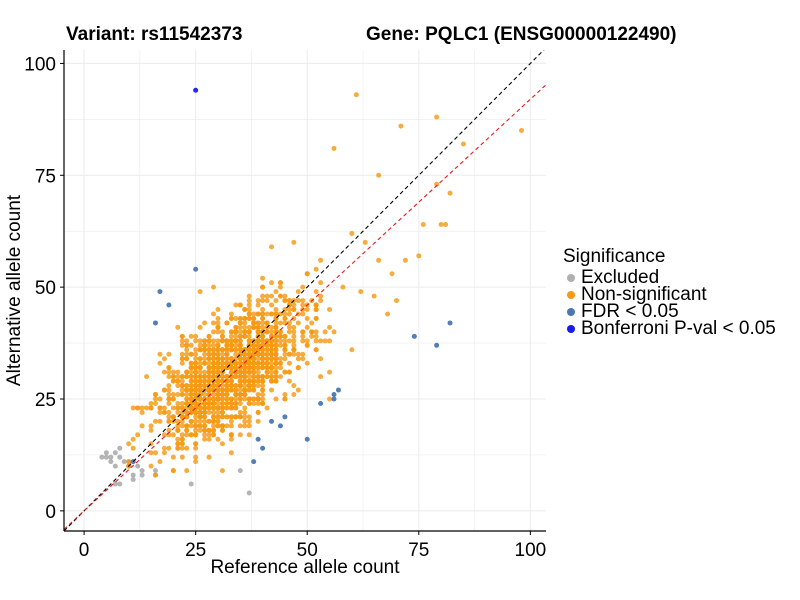 Image resolution: width=800 pixels, height=600 pixels. Describe the element at coordinates (195, 550) in the screenshot. I see `x-tick-label: 25` at that location.